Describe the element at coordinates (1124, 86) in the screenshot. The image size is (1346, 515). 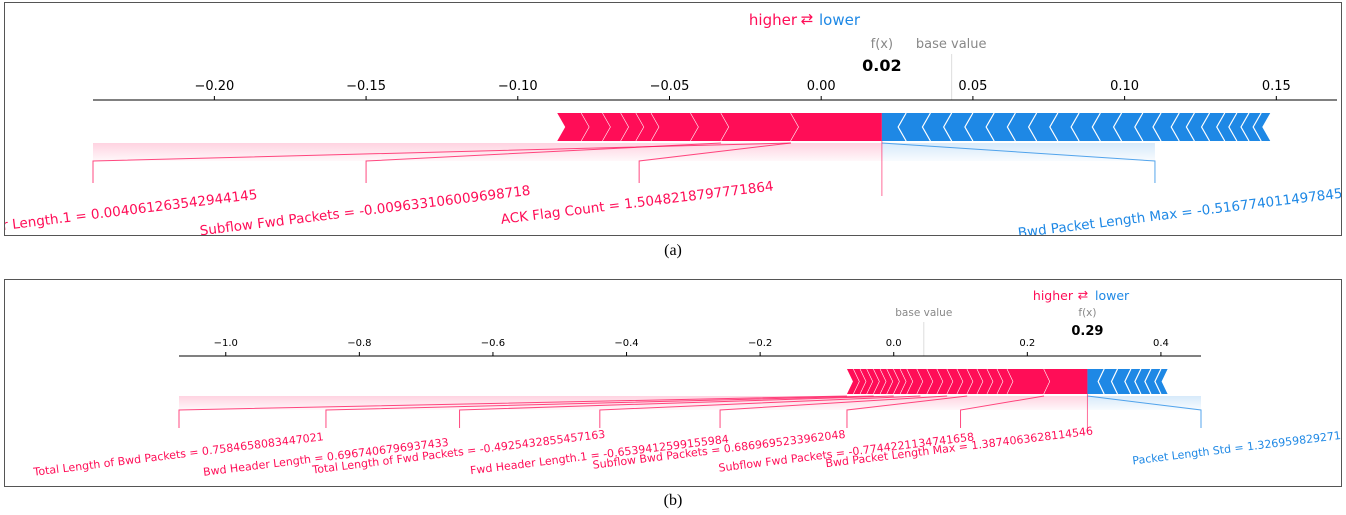
I see `x-tick-label: 0.10` at that location.